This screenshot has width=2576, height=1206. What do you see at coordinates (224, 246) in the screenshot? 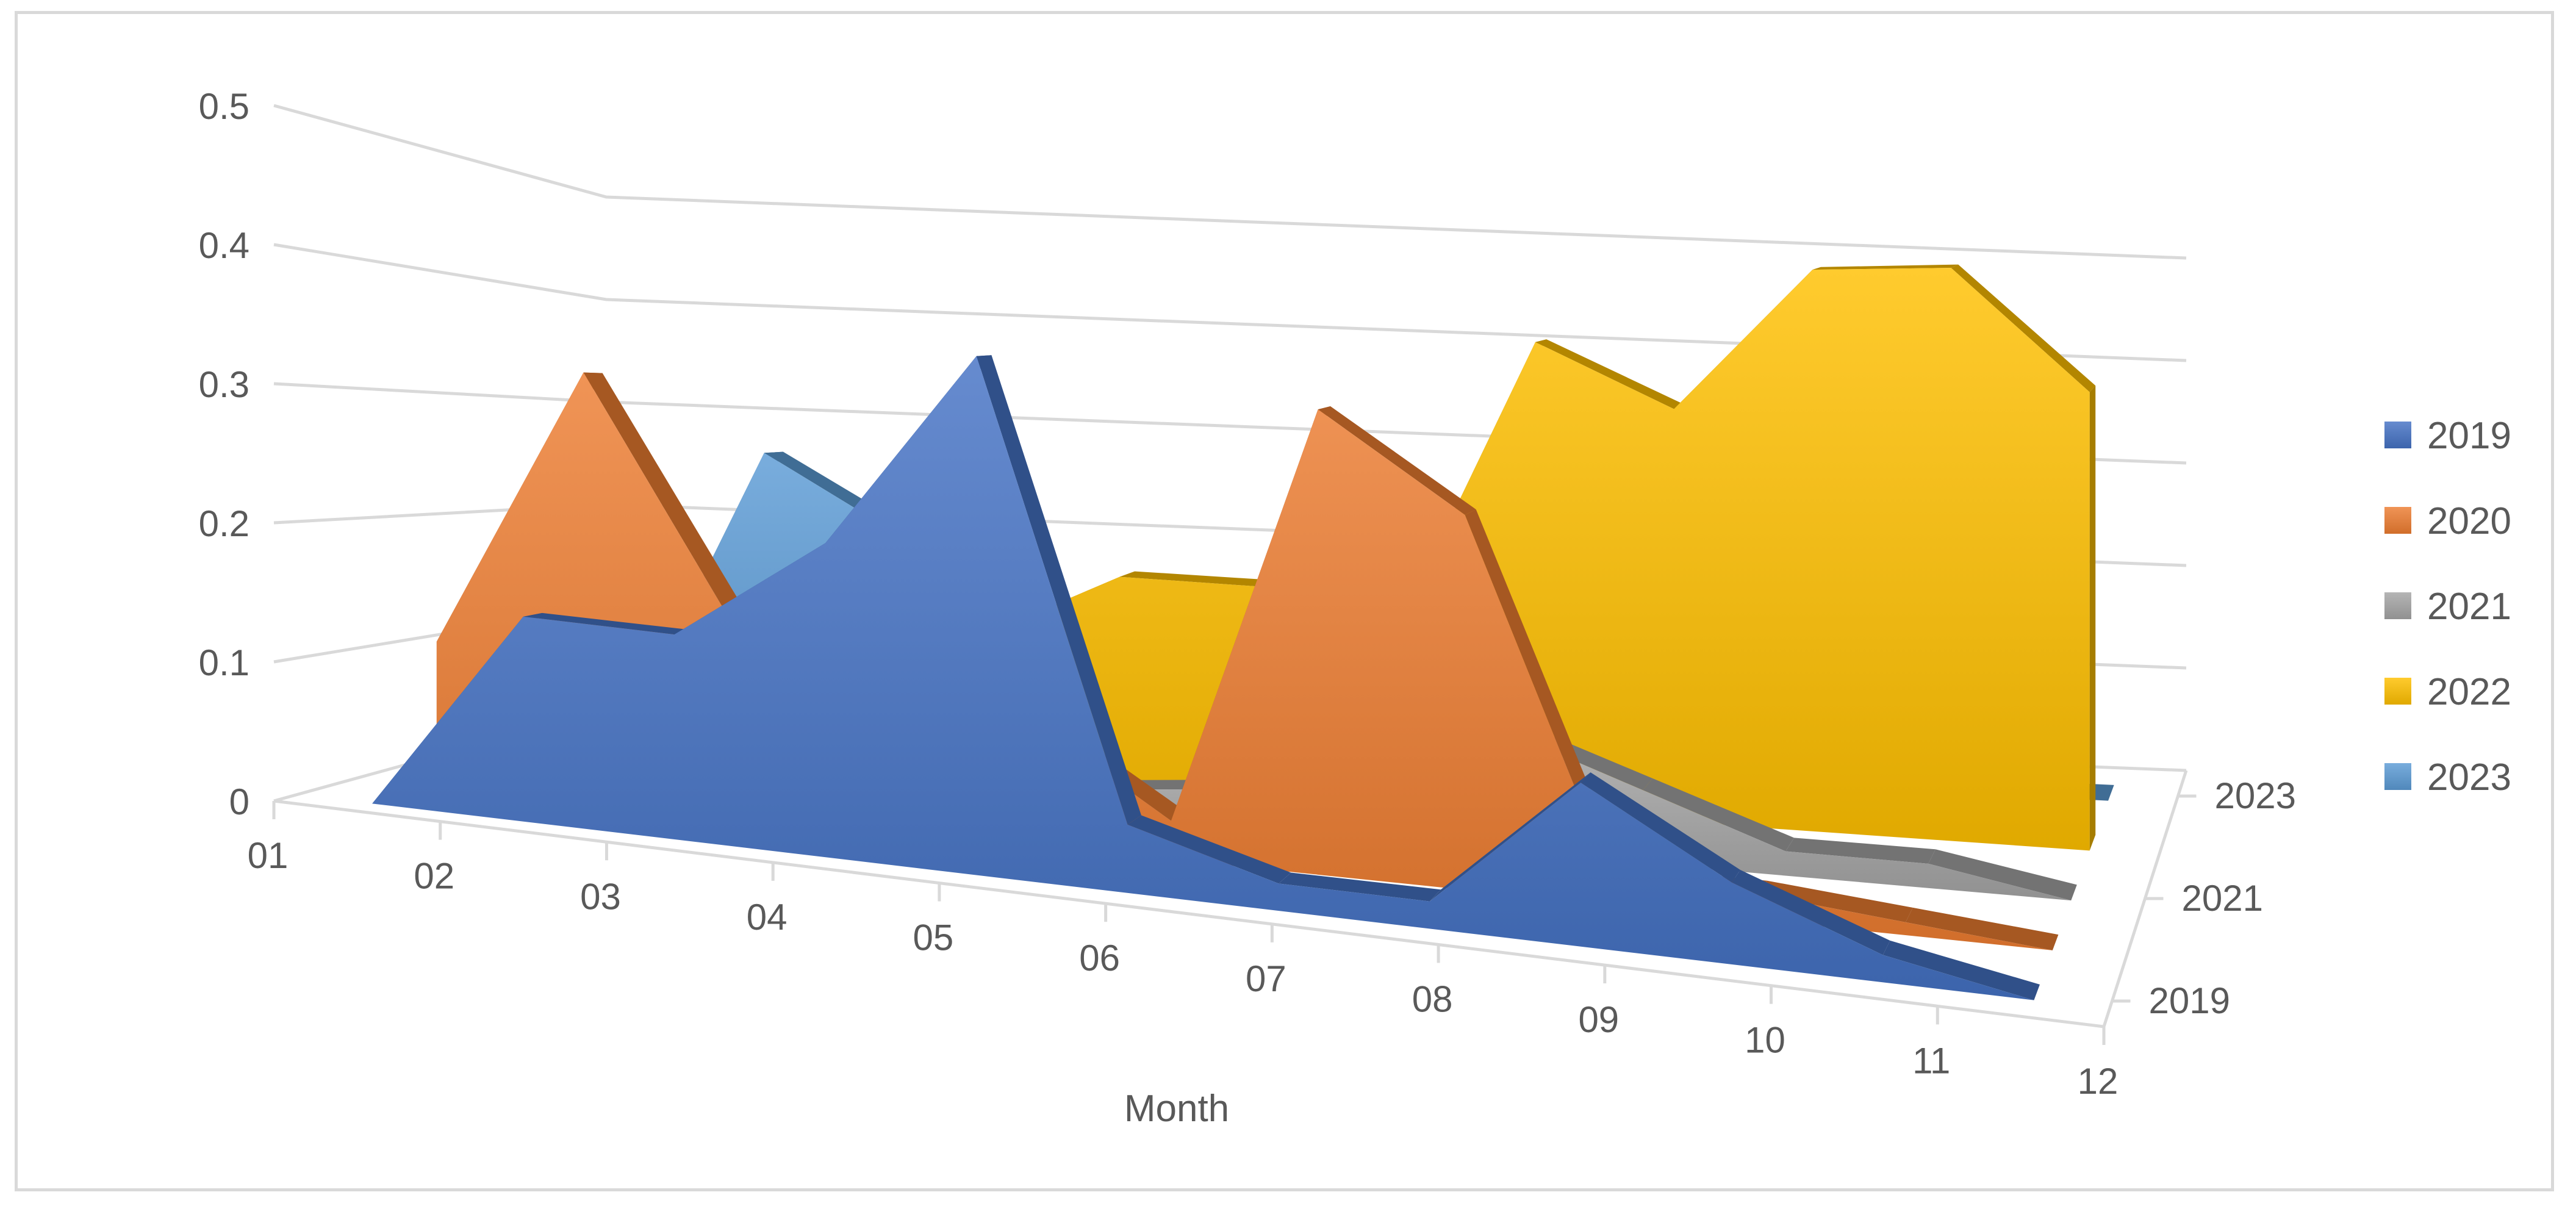
I see `y-tick-label: 0.4` at bounding box center [224, 246].